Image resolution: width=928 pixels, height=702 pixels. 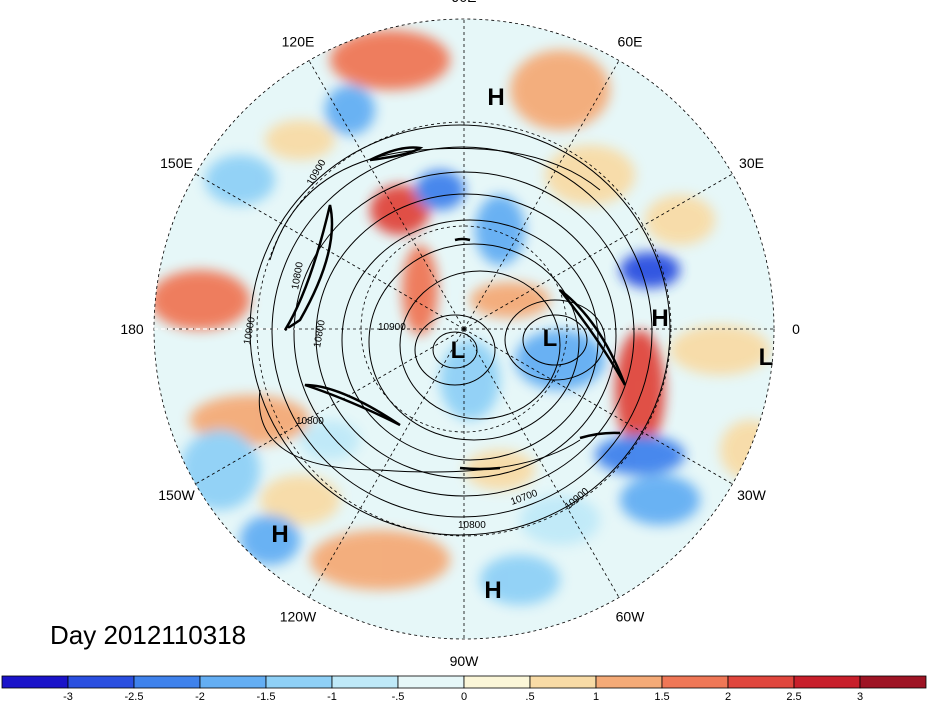 I want to click on colorbar-tick-label: -1.5, so click(x=266, y=696).